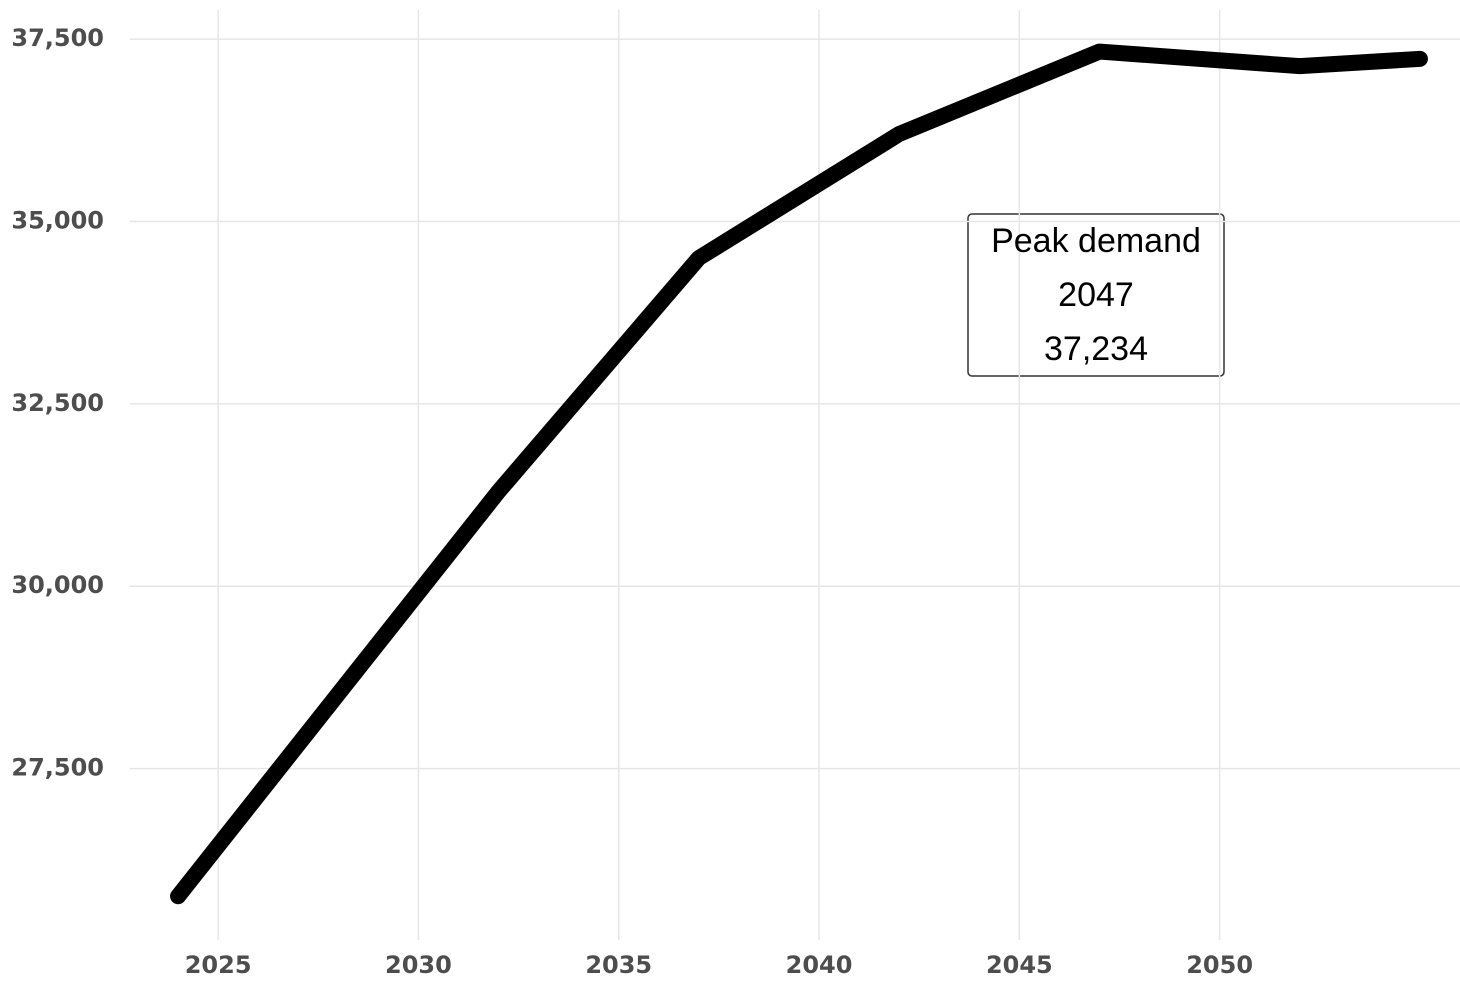 The width and height of the screenshot is (1460, 981). I want to click on x-tick-label: 2040, so click(819, 965).